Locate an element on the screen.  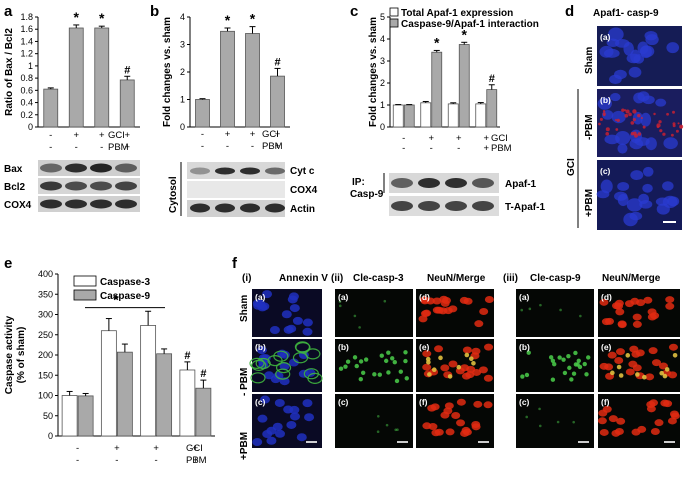
y-tick-label: 4 is located at coordinates (182, 17).